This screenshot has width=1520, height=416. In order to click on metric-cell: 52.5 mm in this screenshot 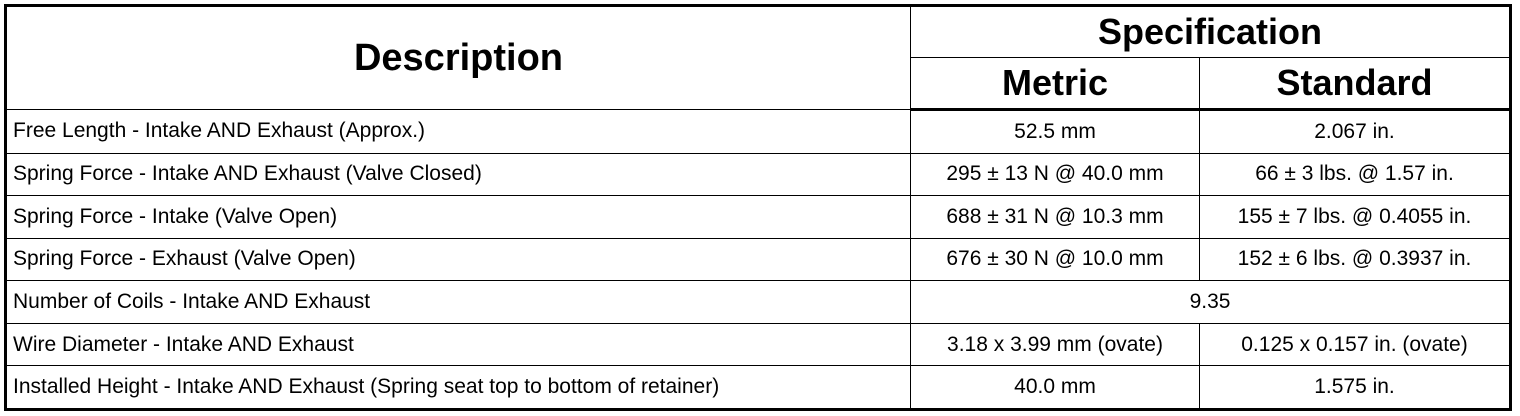, I will do `click(1055, 131)`.